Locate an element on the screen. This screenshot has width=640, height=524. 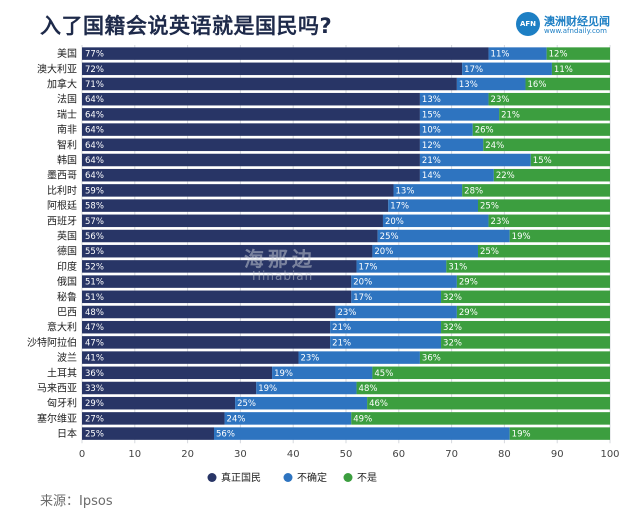
data-label-比利时-不确定: 13% is located at coordinates (405, 191).